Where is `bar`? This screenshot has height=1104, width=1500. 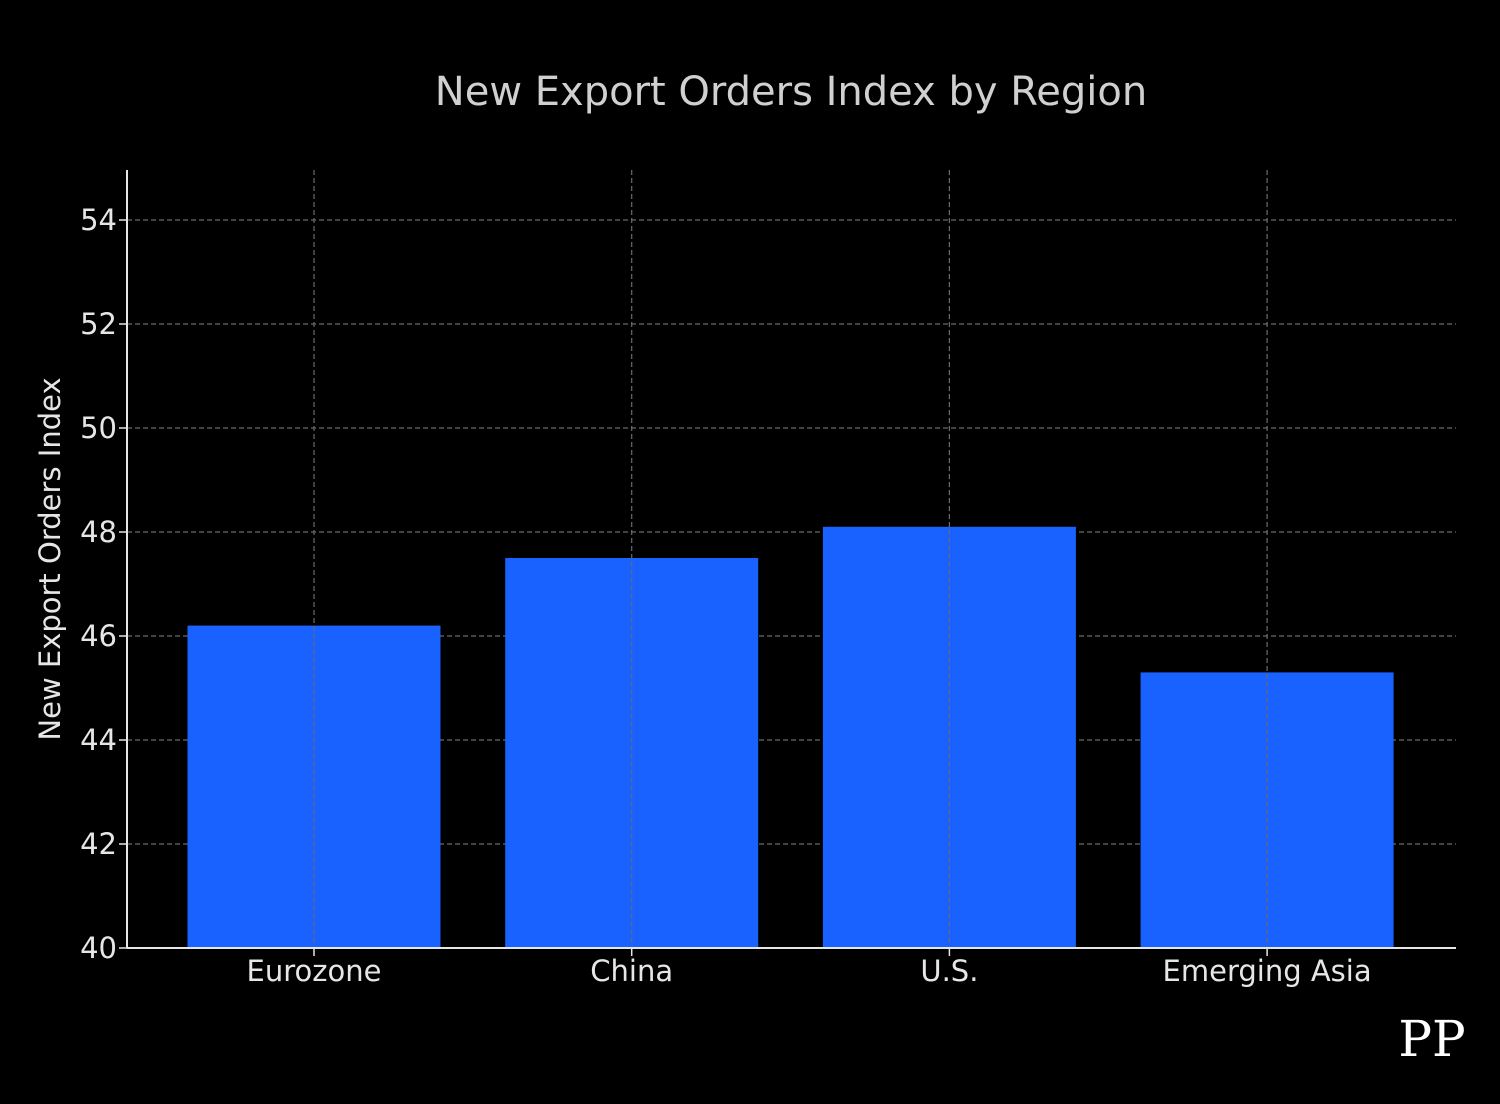 bar is located at coordinates (632, 753).